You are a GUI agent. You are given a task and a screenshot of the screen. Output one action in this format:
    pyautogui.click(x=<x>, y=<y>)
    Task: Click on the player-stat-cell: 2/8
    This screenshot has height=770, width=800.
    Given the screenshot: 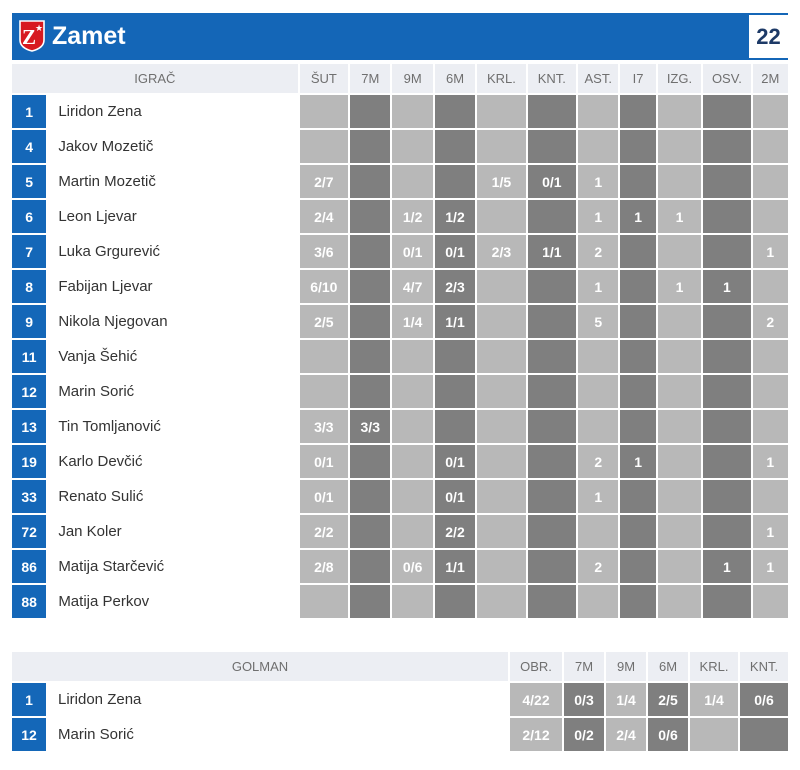 What is the action you would take?
    pyautogui.click(x=324, y=566)
    